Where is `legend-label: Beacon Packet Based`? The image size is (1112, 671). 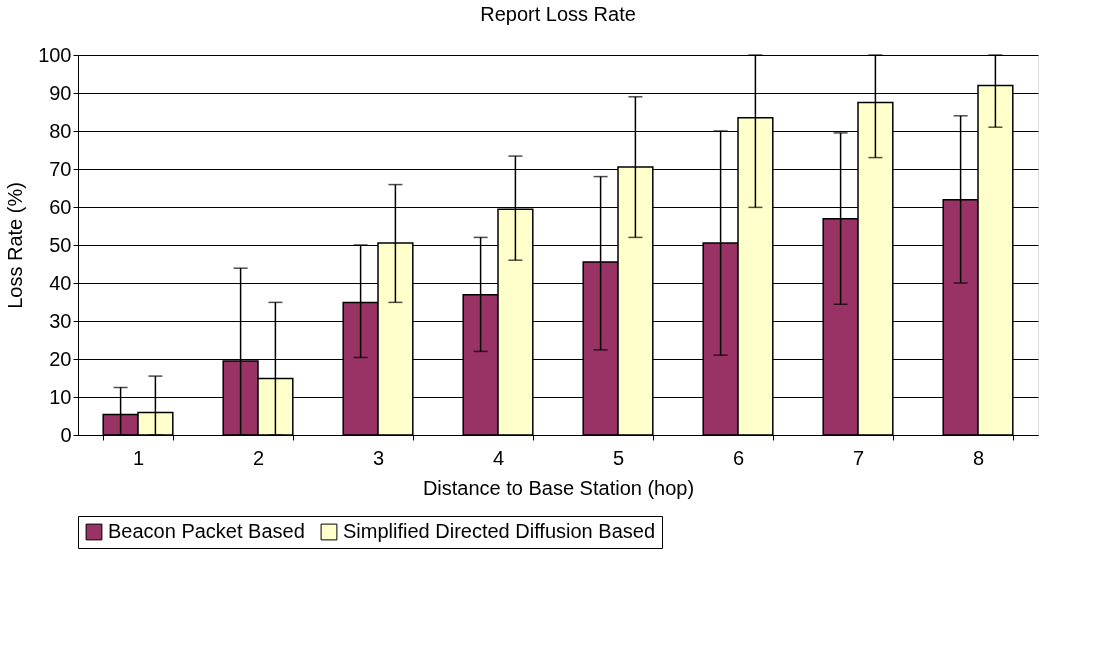 legend-label: Beacon Packet Based is located at coordinates (206, 531).